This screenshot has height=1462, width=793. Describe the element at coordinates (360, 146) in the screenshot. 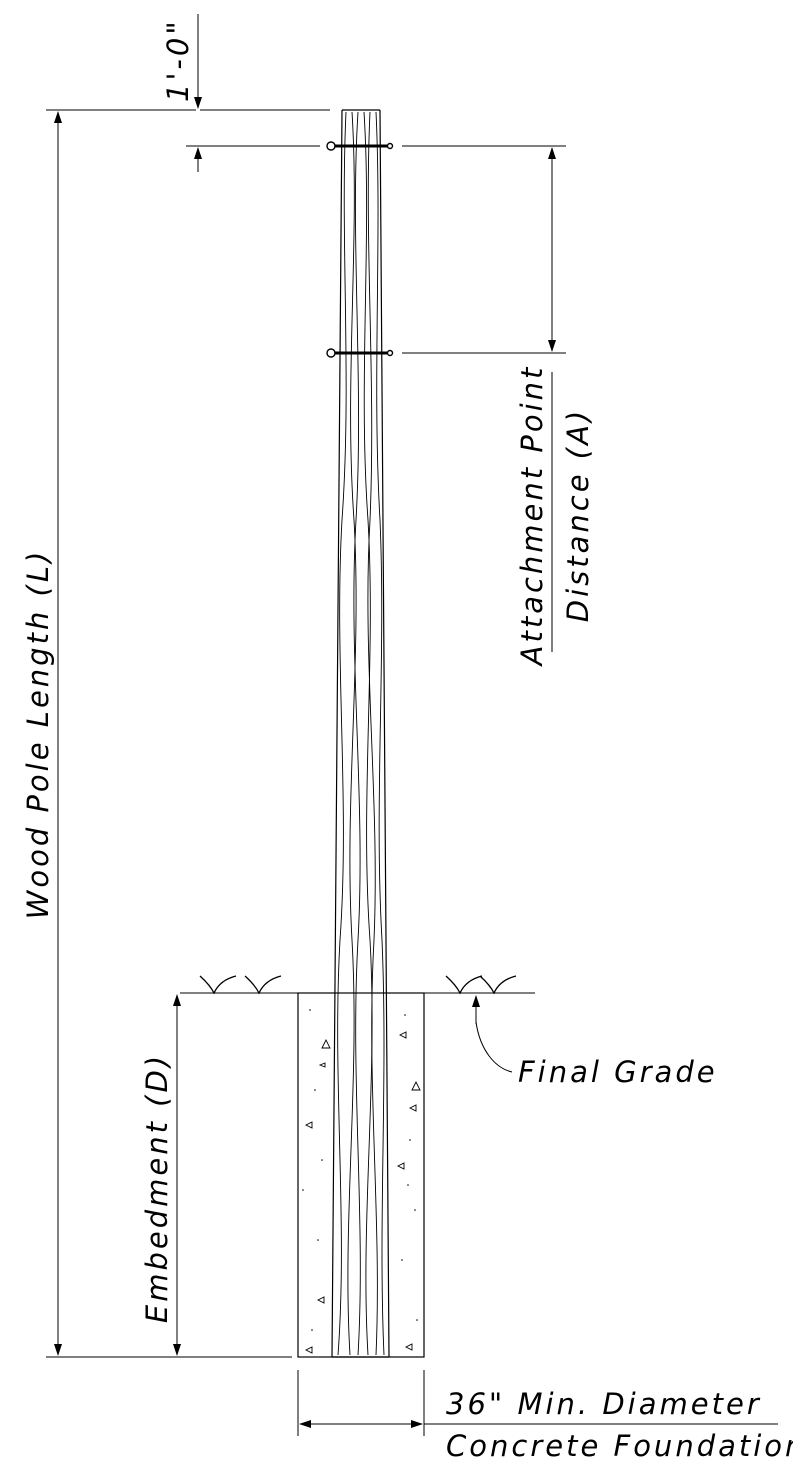

I see `upper-eye-bolt` at that location.